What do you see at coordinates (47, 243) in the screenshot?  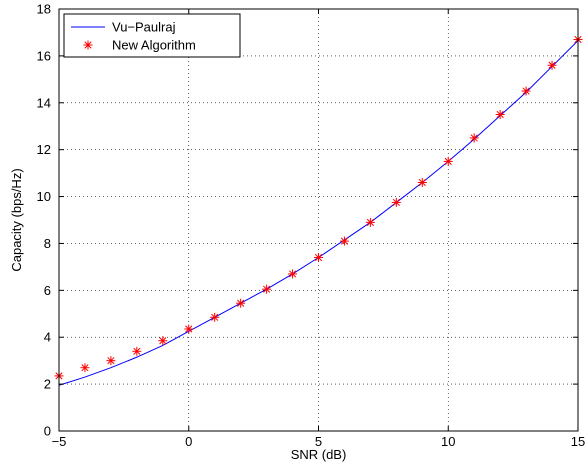 I see `y-tick-label: 8` at bounding box center [47, 243].